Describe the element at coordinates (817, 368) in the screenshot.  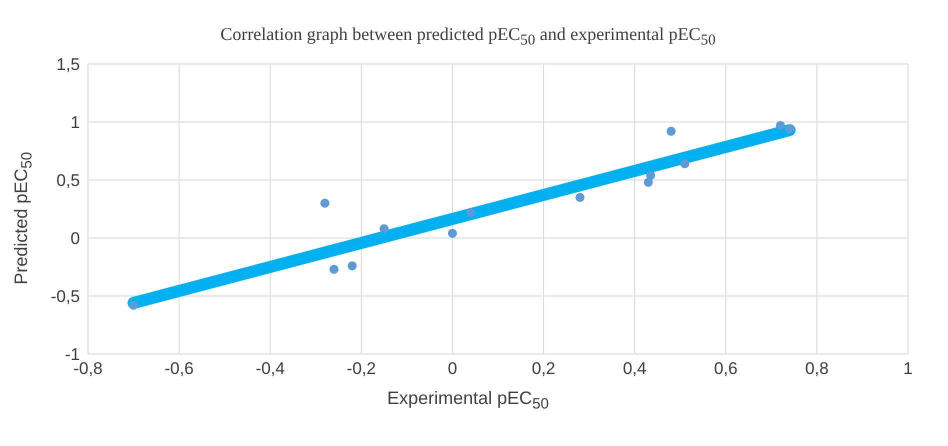
I see `x-tick-label: 0,8` at that location.